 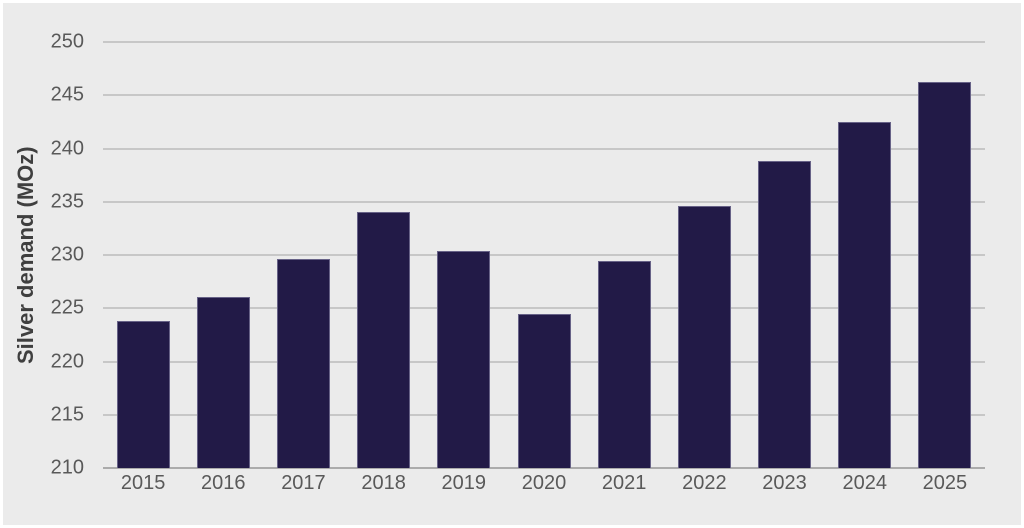 What do you see at coordinates (383, 483) in the screenshot?
I see `x-tick-label-2018: 2018` at bounding box center [383, 483].